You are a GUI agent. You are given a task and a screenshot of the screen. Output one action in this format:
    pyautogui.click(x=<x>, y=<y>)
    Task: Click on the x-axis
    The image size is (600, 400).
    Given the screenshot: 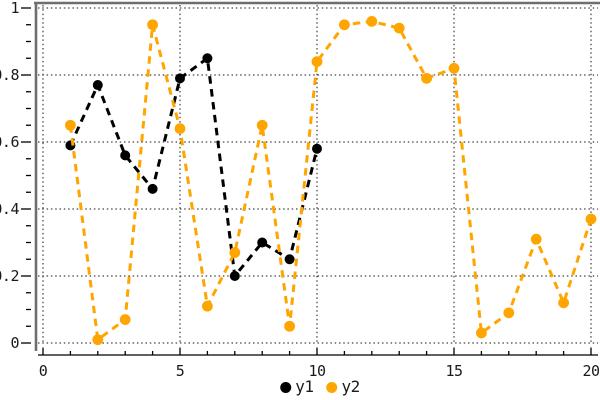 What is the action you would take?
    pyautogui.click(x=318, y=351)
    